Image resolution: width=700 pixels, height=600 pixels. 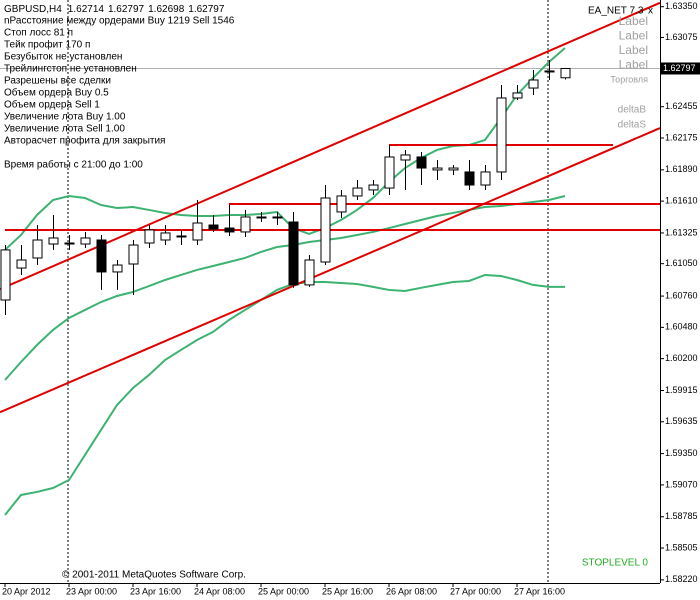 What do you see at coordinates (681, 390) in the screenshot?
I see `y-tick-label: 1.59915` at bounding box center [681, 390].